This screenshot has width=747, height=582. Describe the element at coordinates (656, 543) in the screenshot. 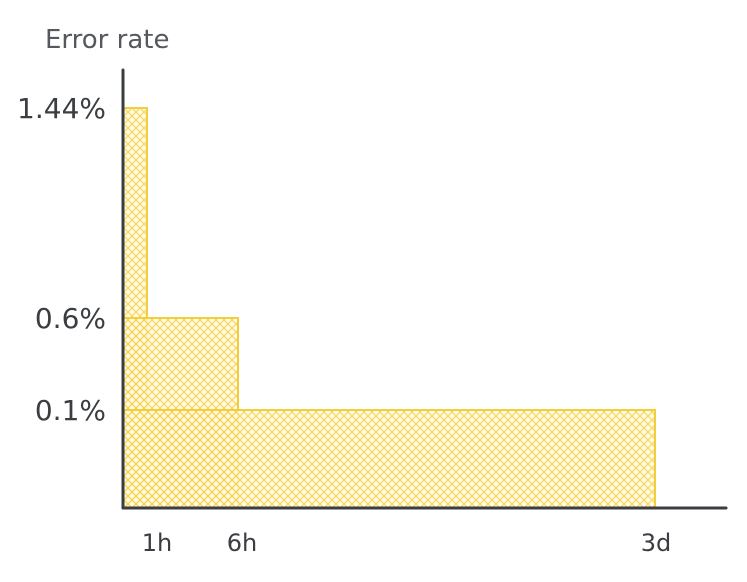

I see `x-tick-label: 3d` at that location.